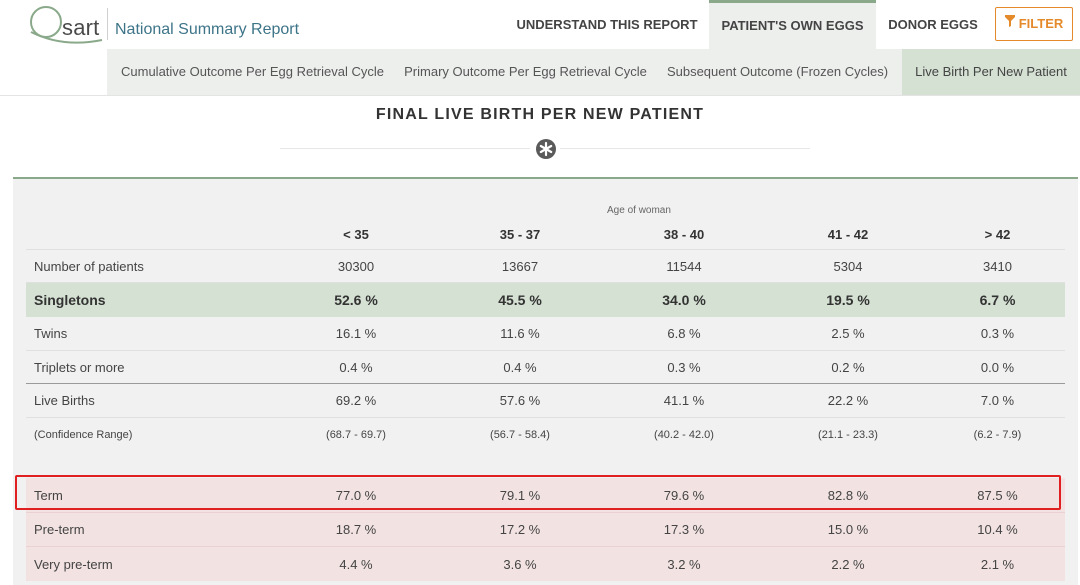 The width and height of the screenshot is (1080, 585). I want to click on table-cell: (68.7 - 69.7), so click(356, 434).